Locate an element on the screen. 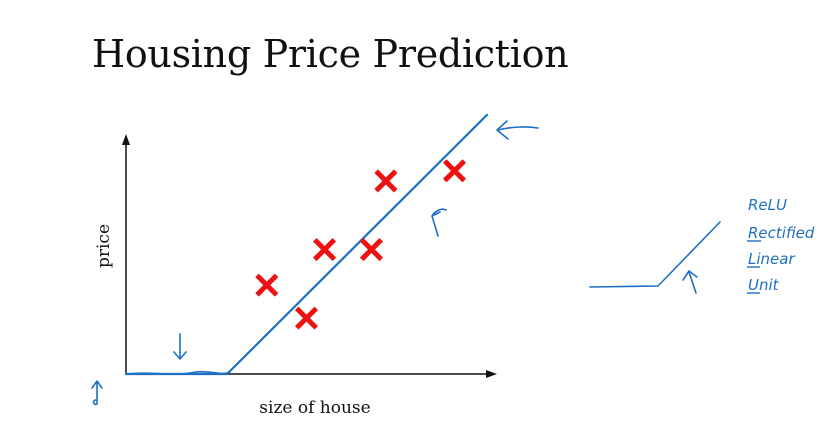 The height and width of the screenshot is (444, 840). relu-note-line: Linear is located at coordinates (771, 259).